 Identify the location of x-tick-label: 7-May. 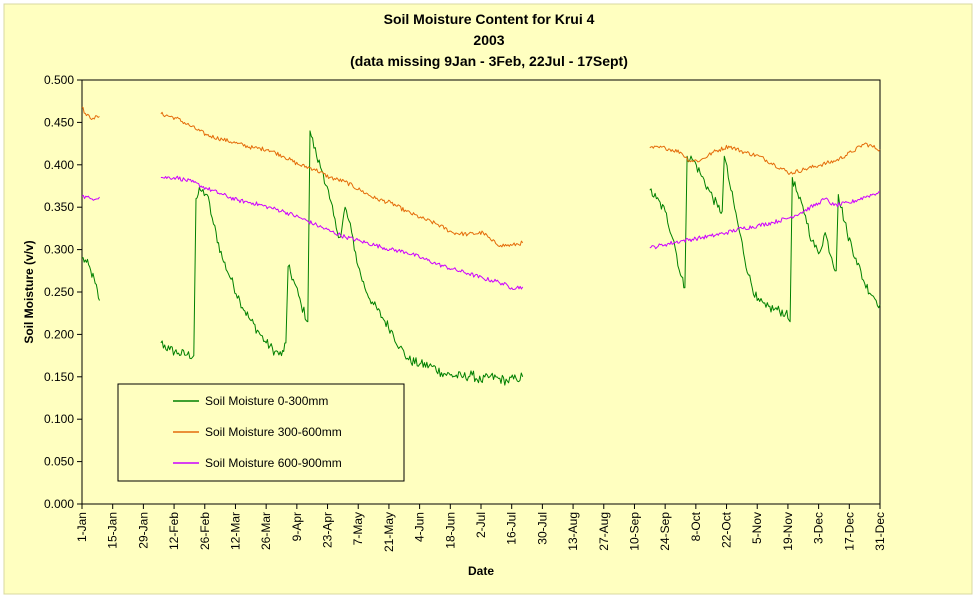
(358, 528).